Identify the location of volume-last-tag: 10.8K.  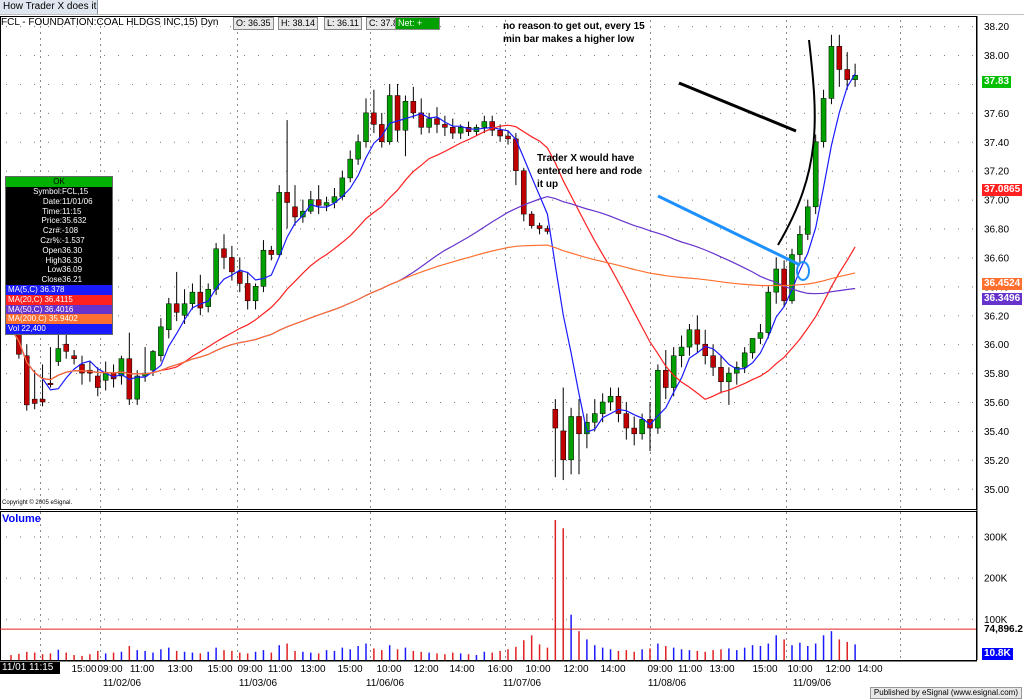
(997, 654).